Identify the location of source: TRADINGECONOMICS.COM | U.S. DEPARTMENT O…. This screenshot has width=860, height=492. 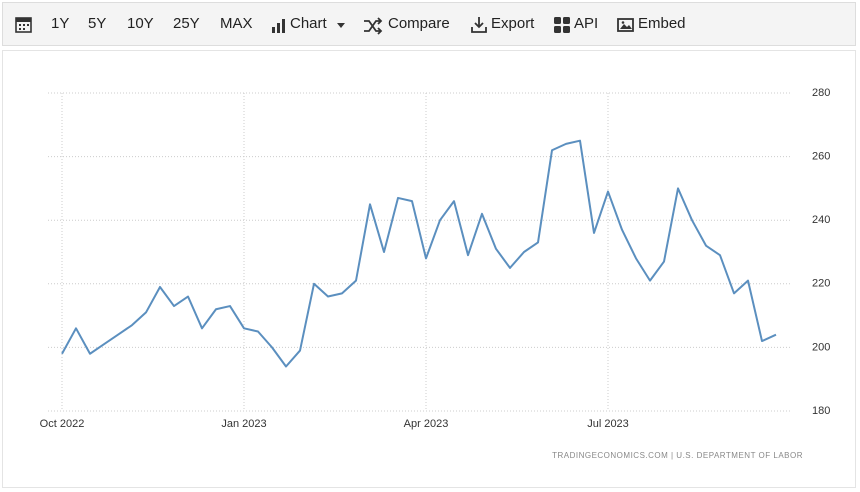
(677, 455).